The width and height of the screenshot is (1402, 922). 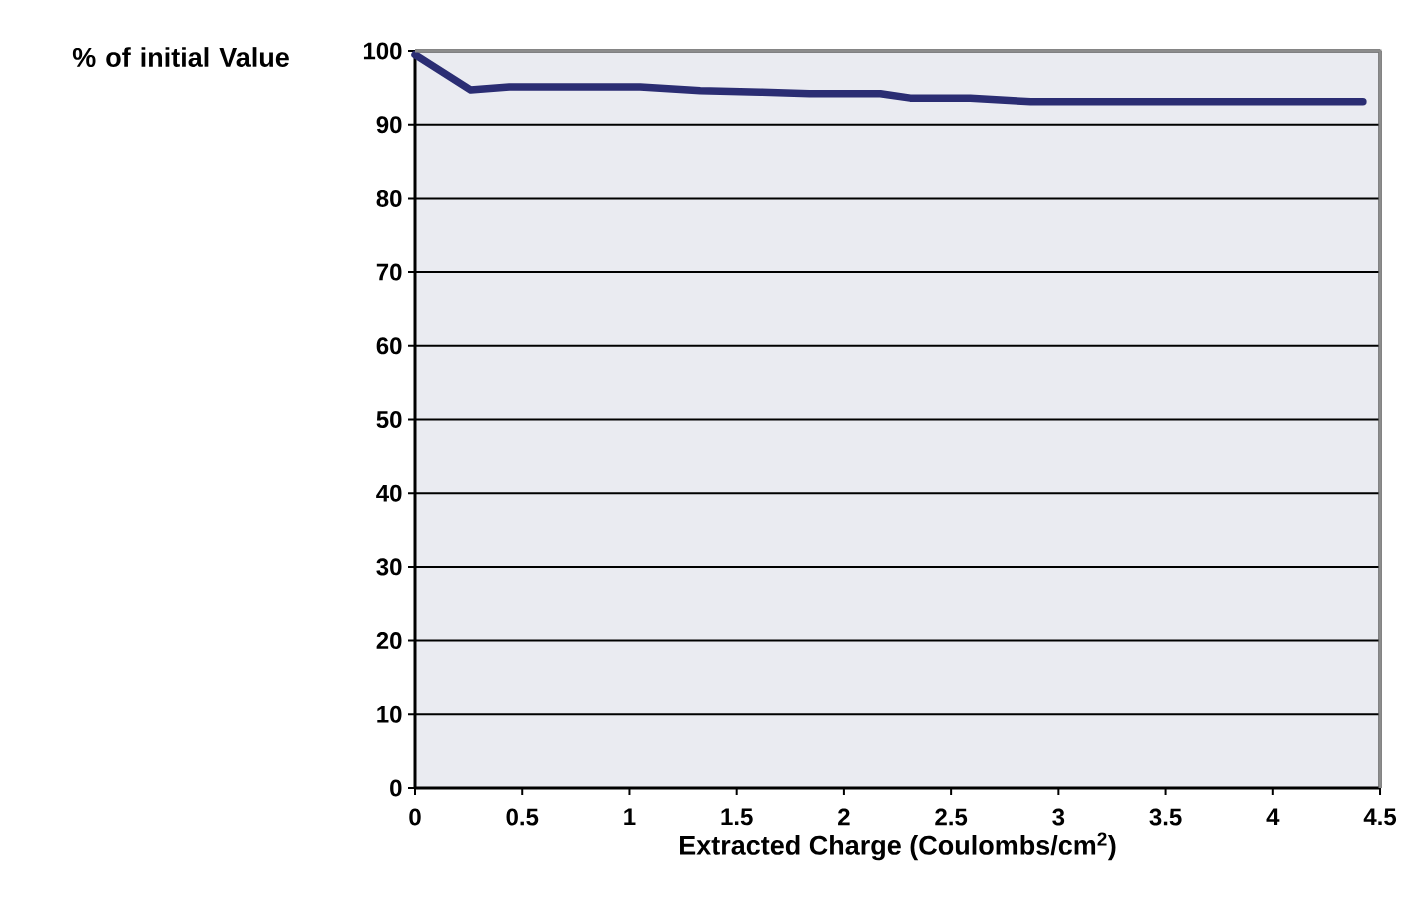 I want to click on y-tick-label: 10, so click(x=389, y=714).